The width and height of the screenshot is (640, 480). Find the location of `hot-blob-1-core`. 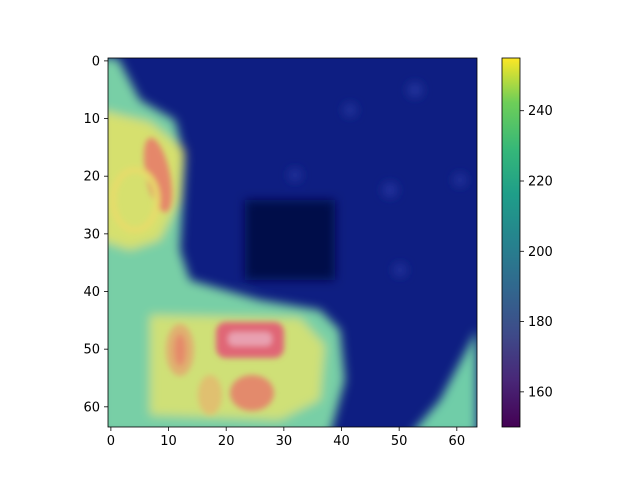

hot-blob-1-core is located at coordinates (180, 350).